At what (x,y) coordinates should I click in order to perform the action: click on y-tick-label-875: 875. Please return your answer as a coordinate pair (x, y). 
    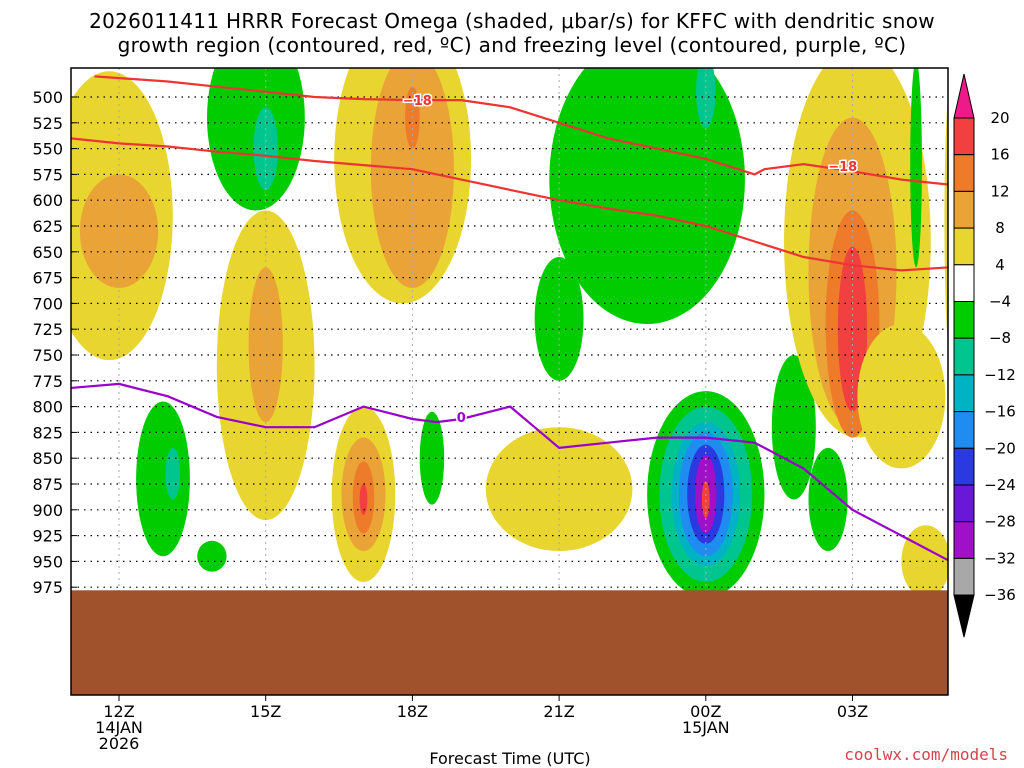
    Looking at the image, I should click on (47, 484).